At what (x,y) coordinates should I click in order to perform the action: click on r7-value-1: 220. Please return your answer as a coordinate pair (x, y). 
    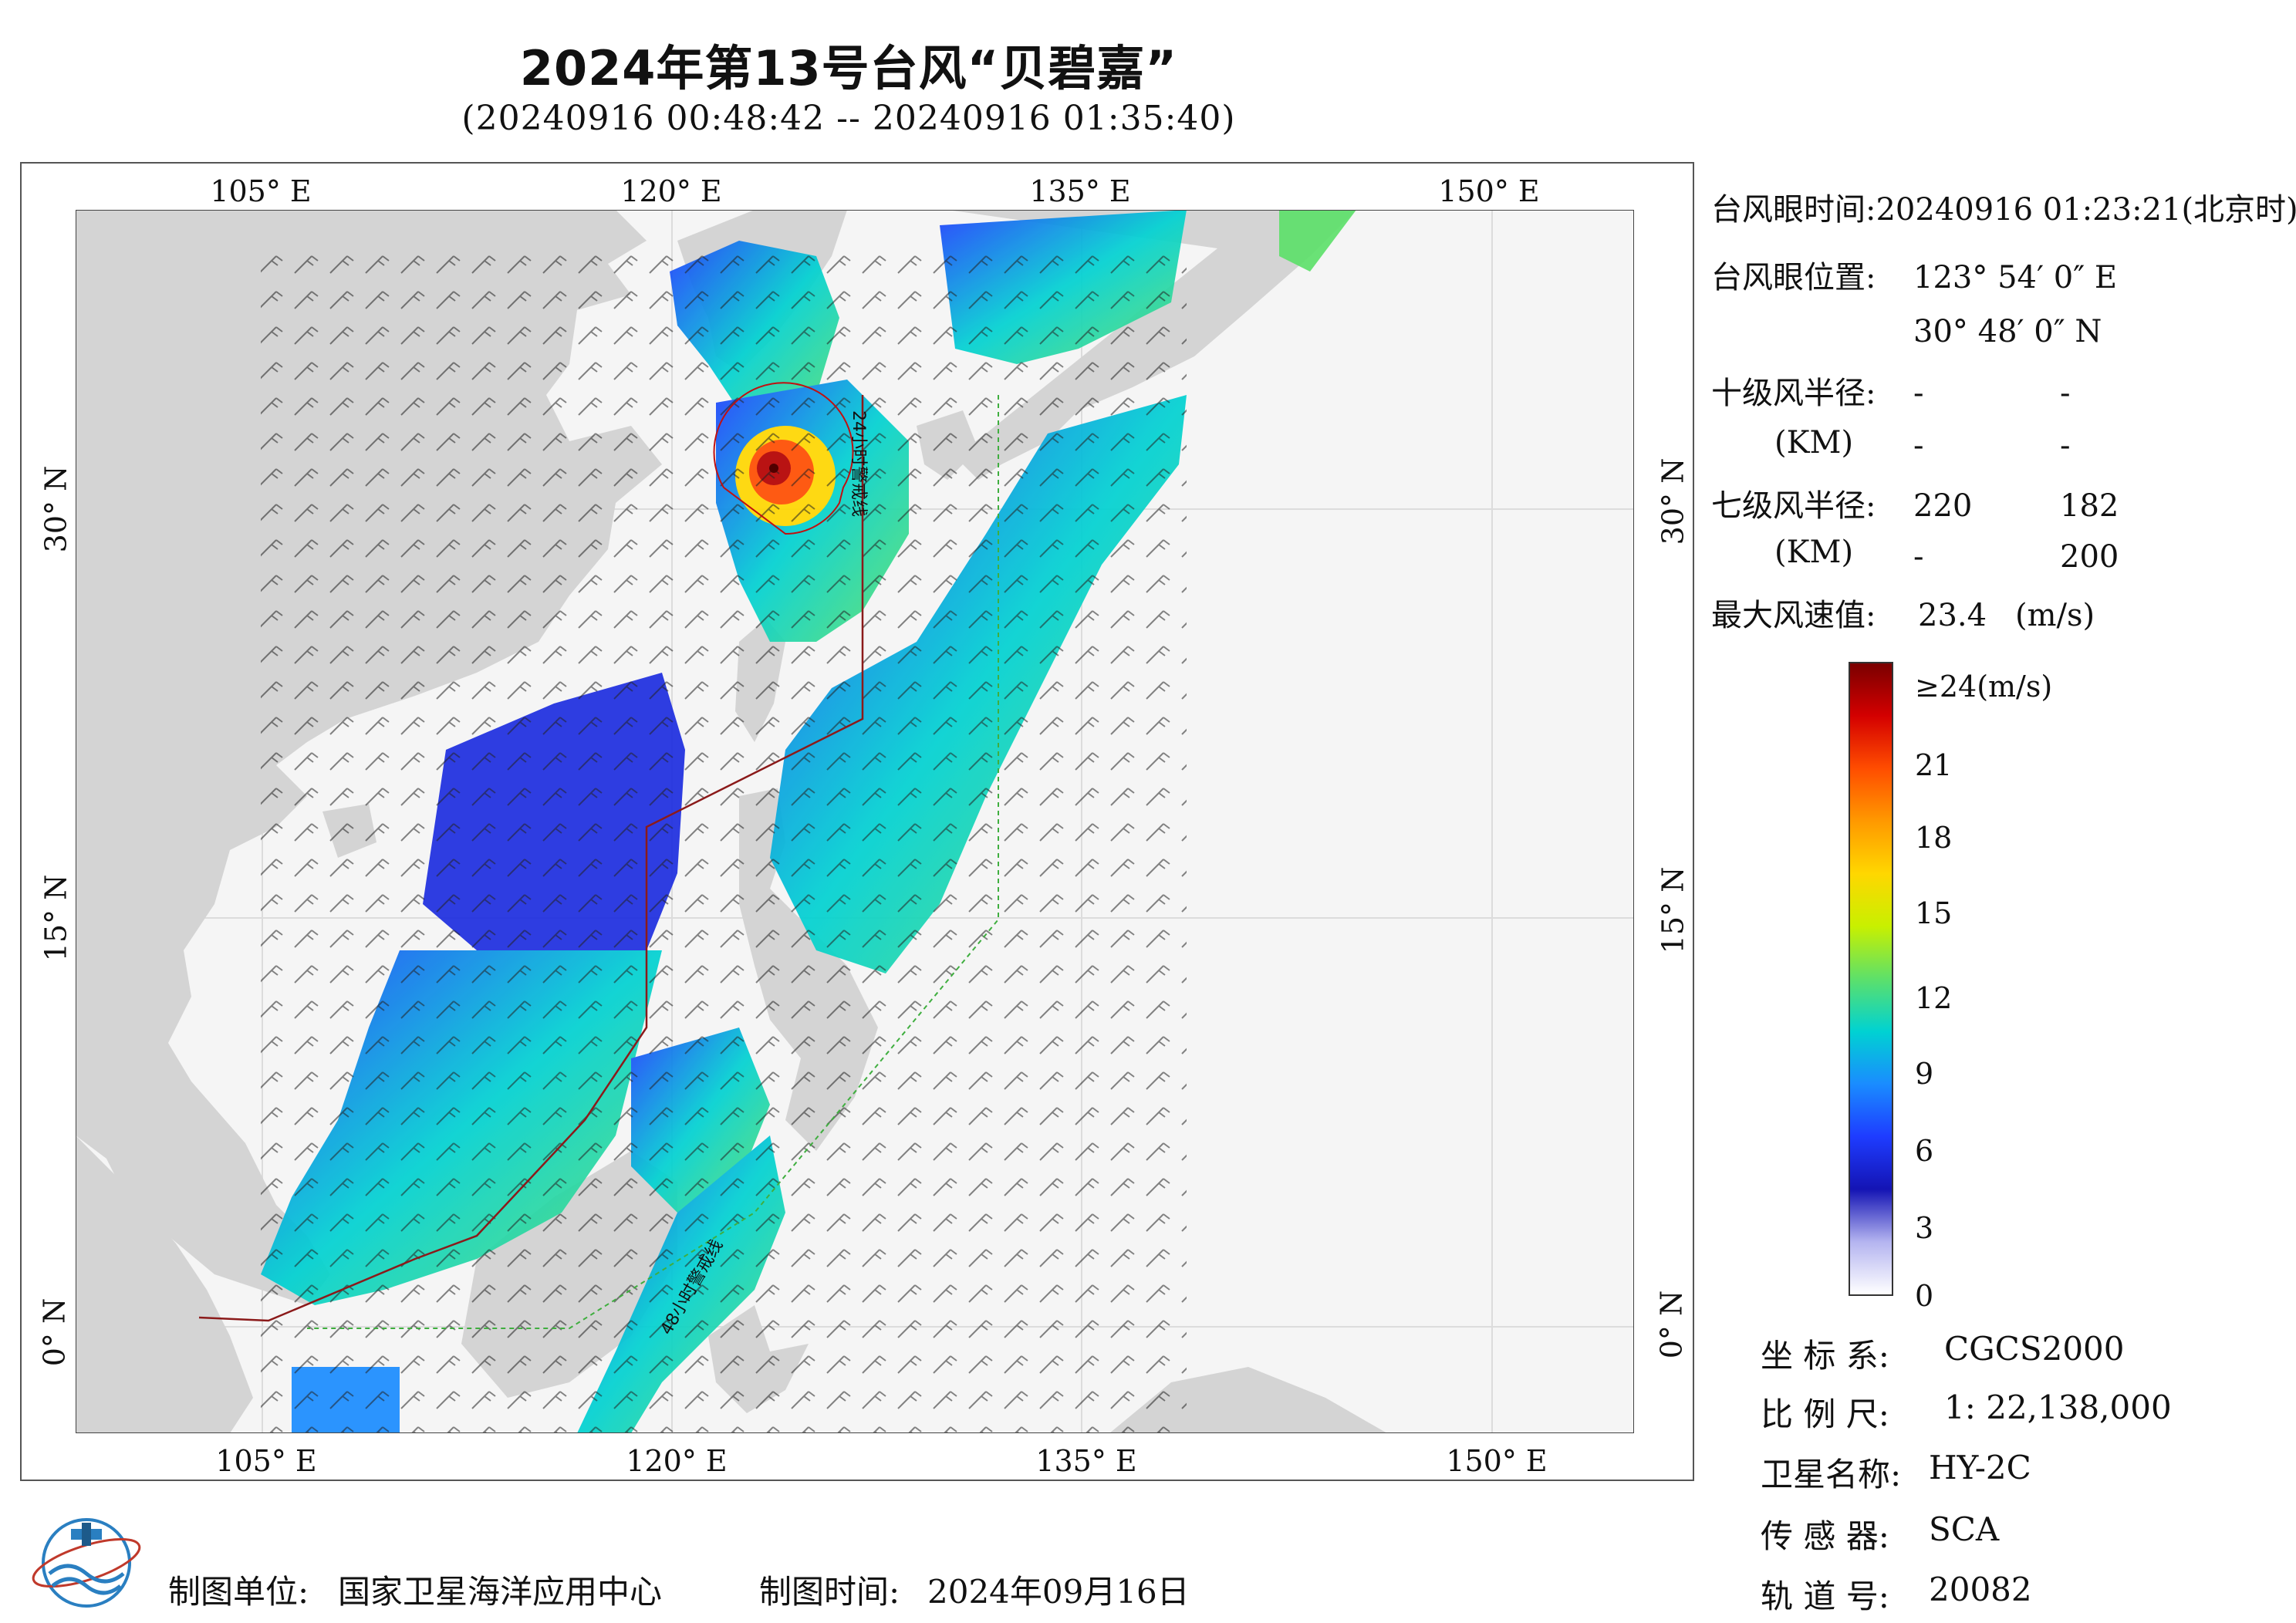
    Looking at the image, I should click on (1943, 506).